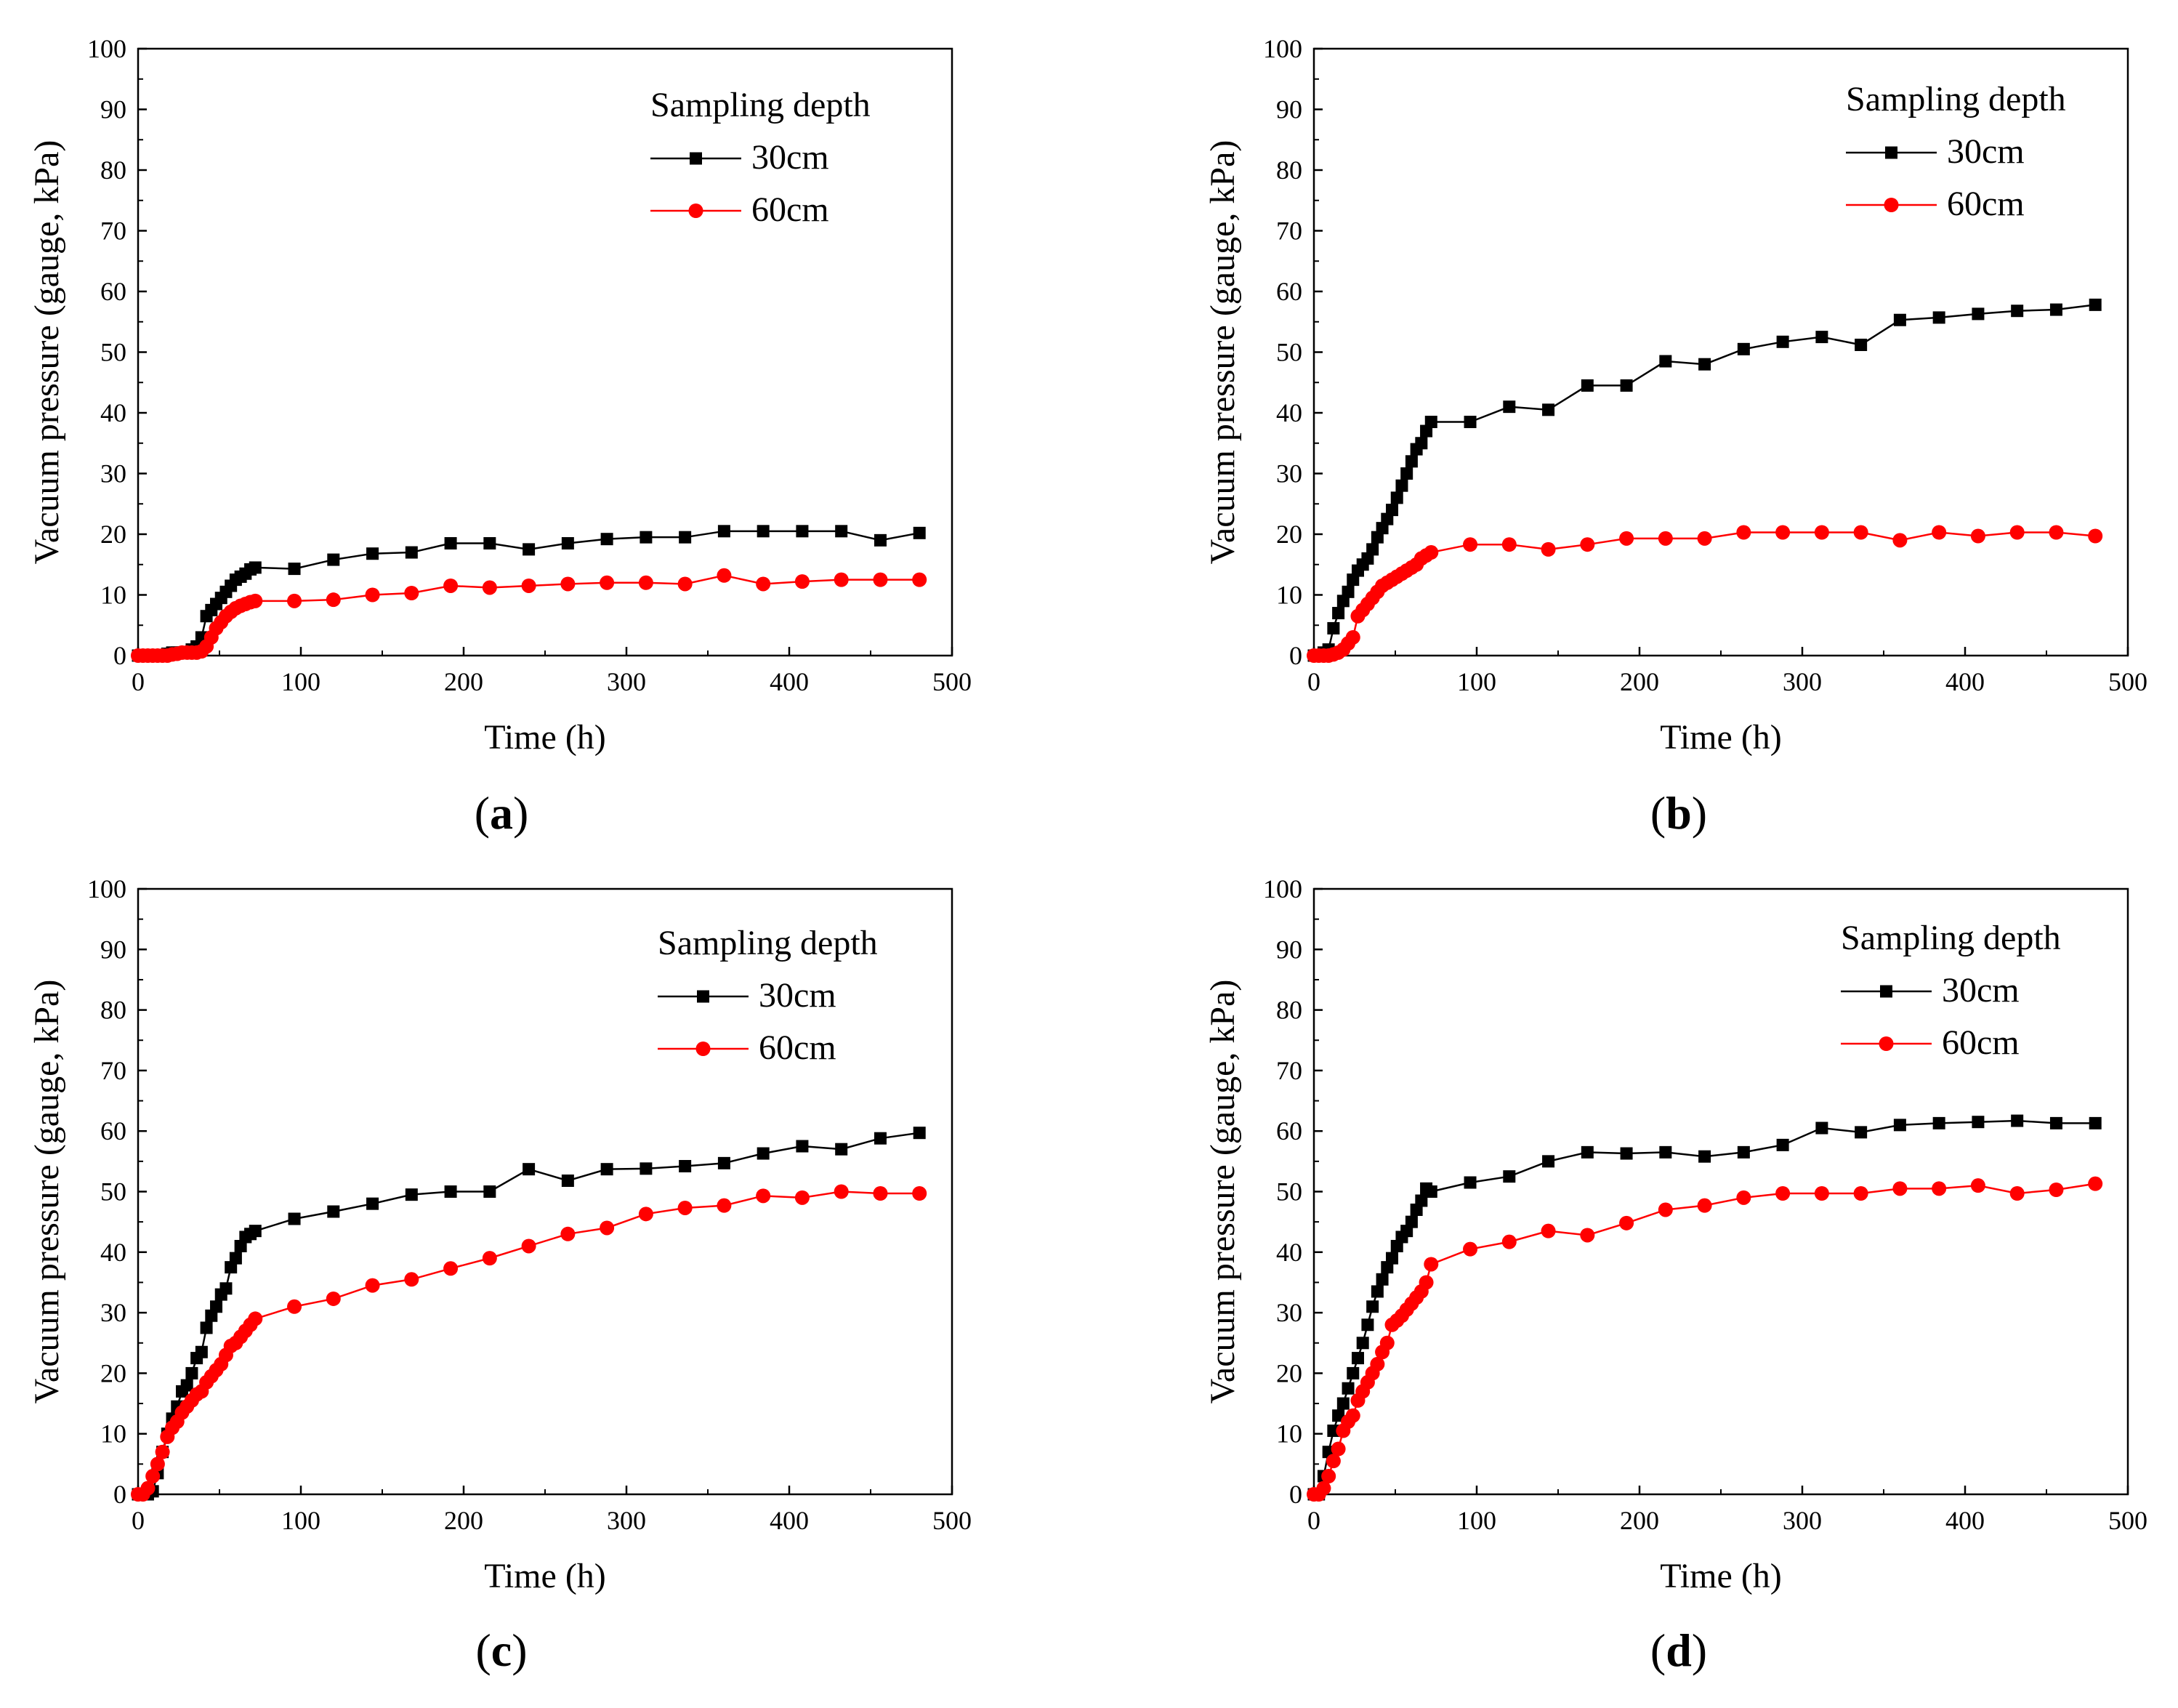  What do you see at coordinates (138, 1521) in the screenshot?
I see `x-tick-label: 0` at bounding box center [138, 1521].